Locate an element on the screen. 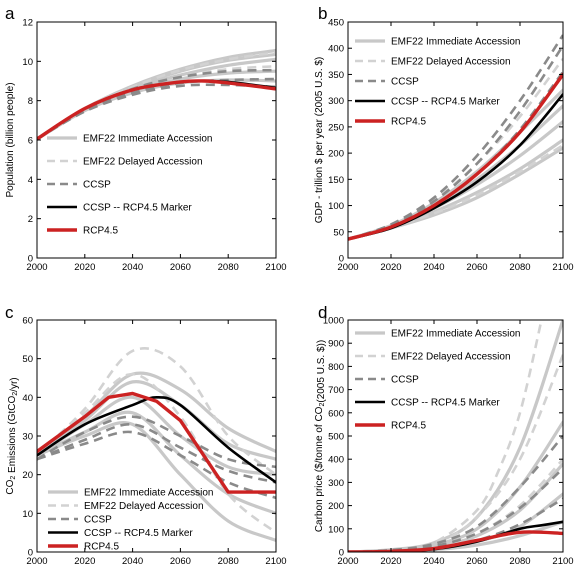  panel-c-ytick-label: 40 is located at coordinates (27, 398).